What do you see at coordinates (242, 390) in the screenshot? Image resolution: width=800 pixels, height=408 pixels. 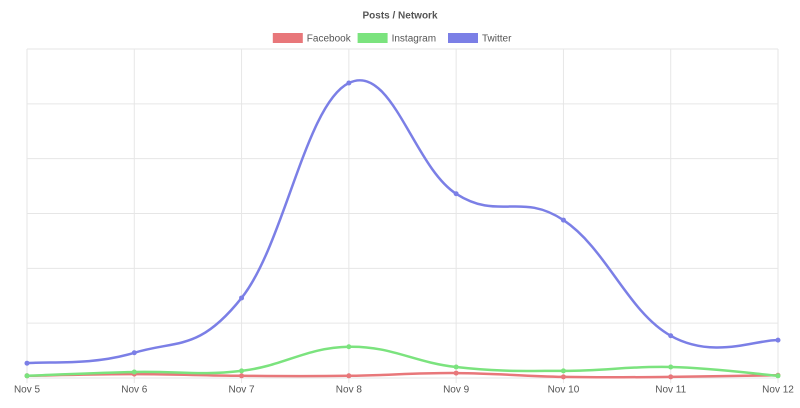 I see `x-tick-label: Nov 7` at bounding box center [242, 390].